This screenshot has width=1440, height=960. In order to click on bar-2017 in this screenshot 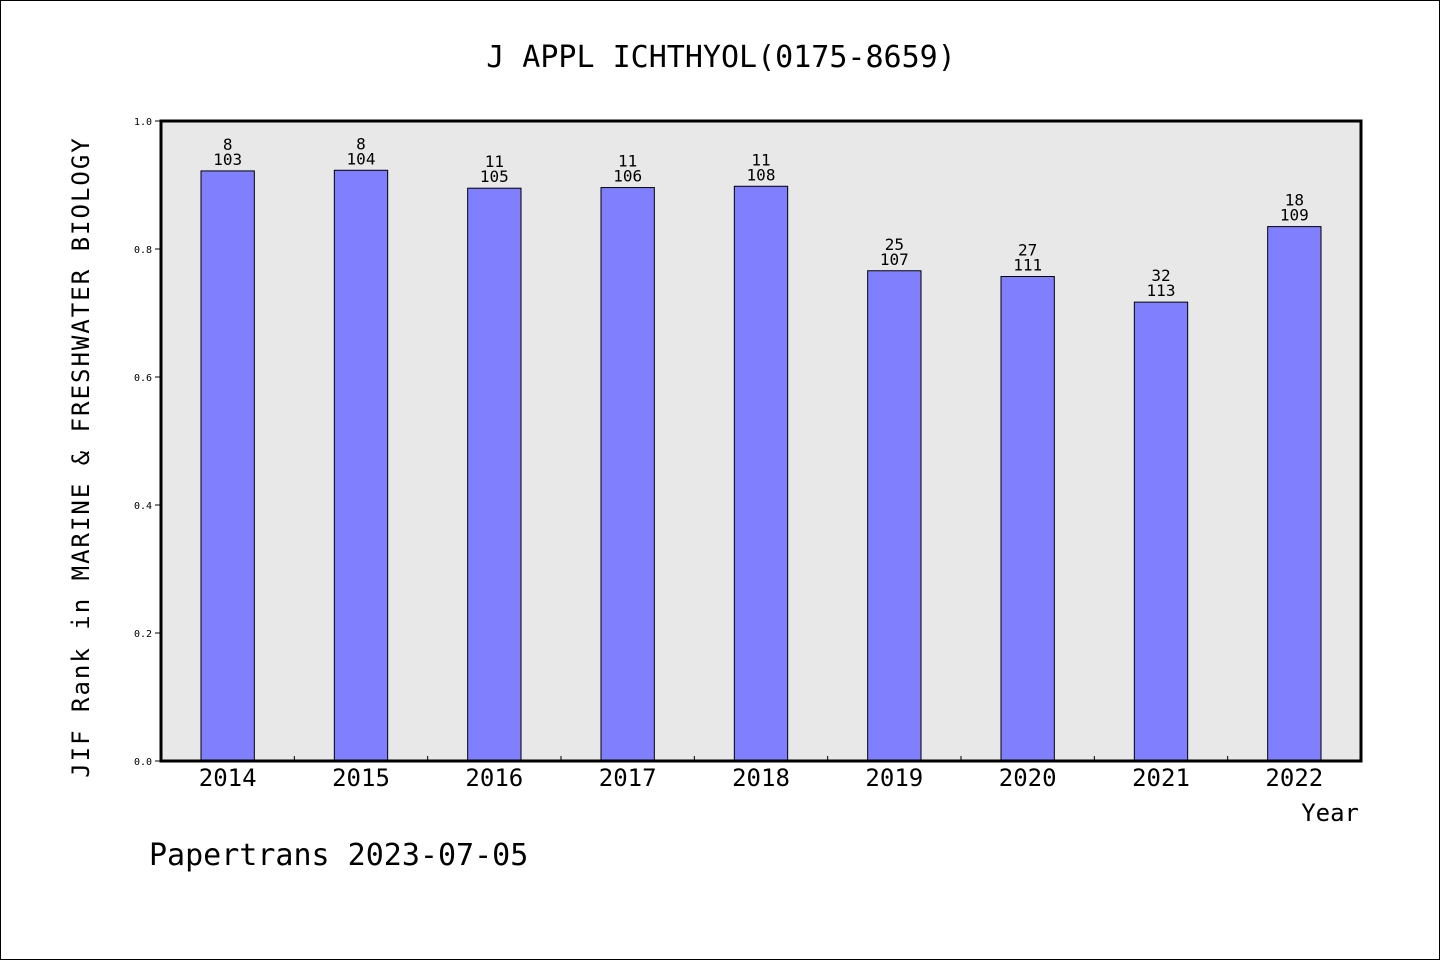, I will do `click(627, 474)`.